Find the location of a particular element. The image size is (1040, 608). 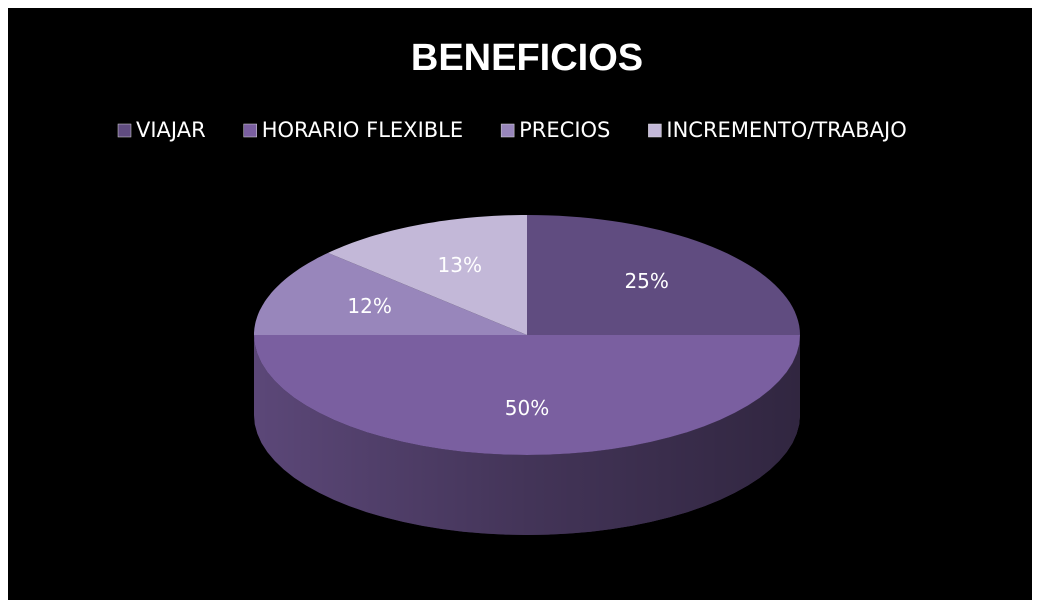

legend-label: PRECIOS is located at coordinates (564, 130).